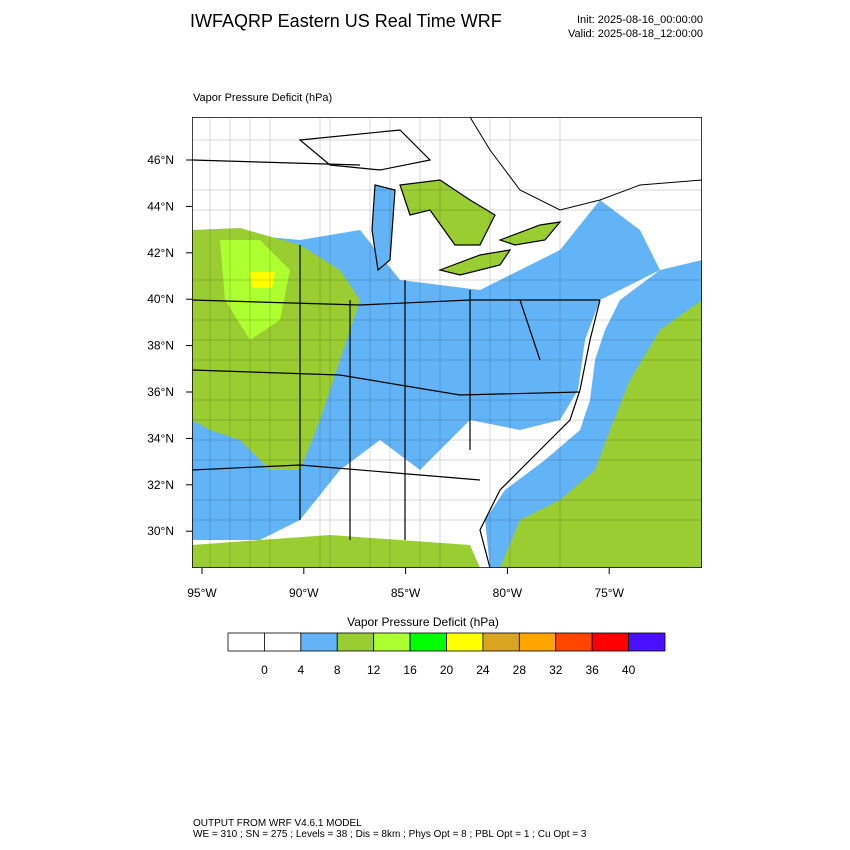 Image resolution: width=850 pixels, height=850 pixels. What do you see at coordinates (508, 593) in the screenshot?
I see `lon-label: 80°W` at bounding box center [508, 593].